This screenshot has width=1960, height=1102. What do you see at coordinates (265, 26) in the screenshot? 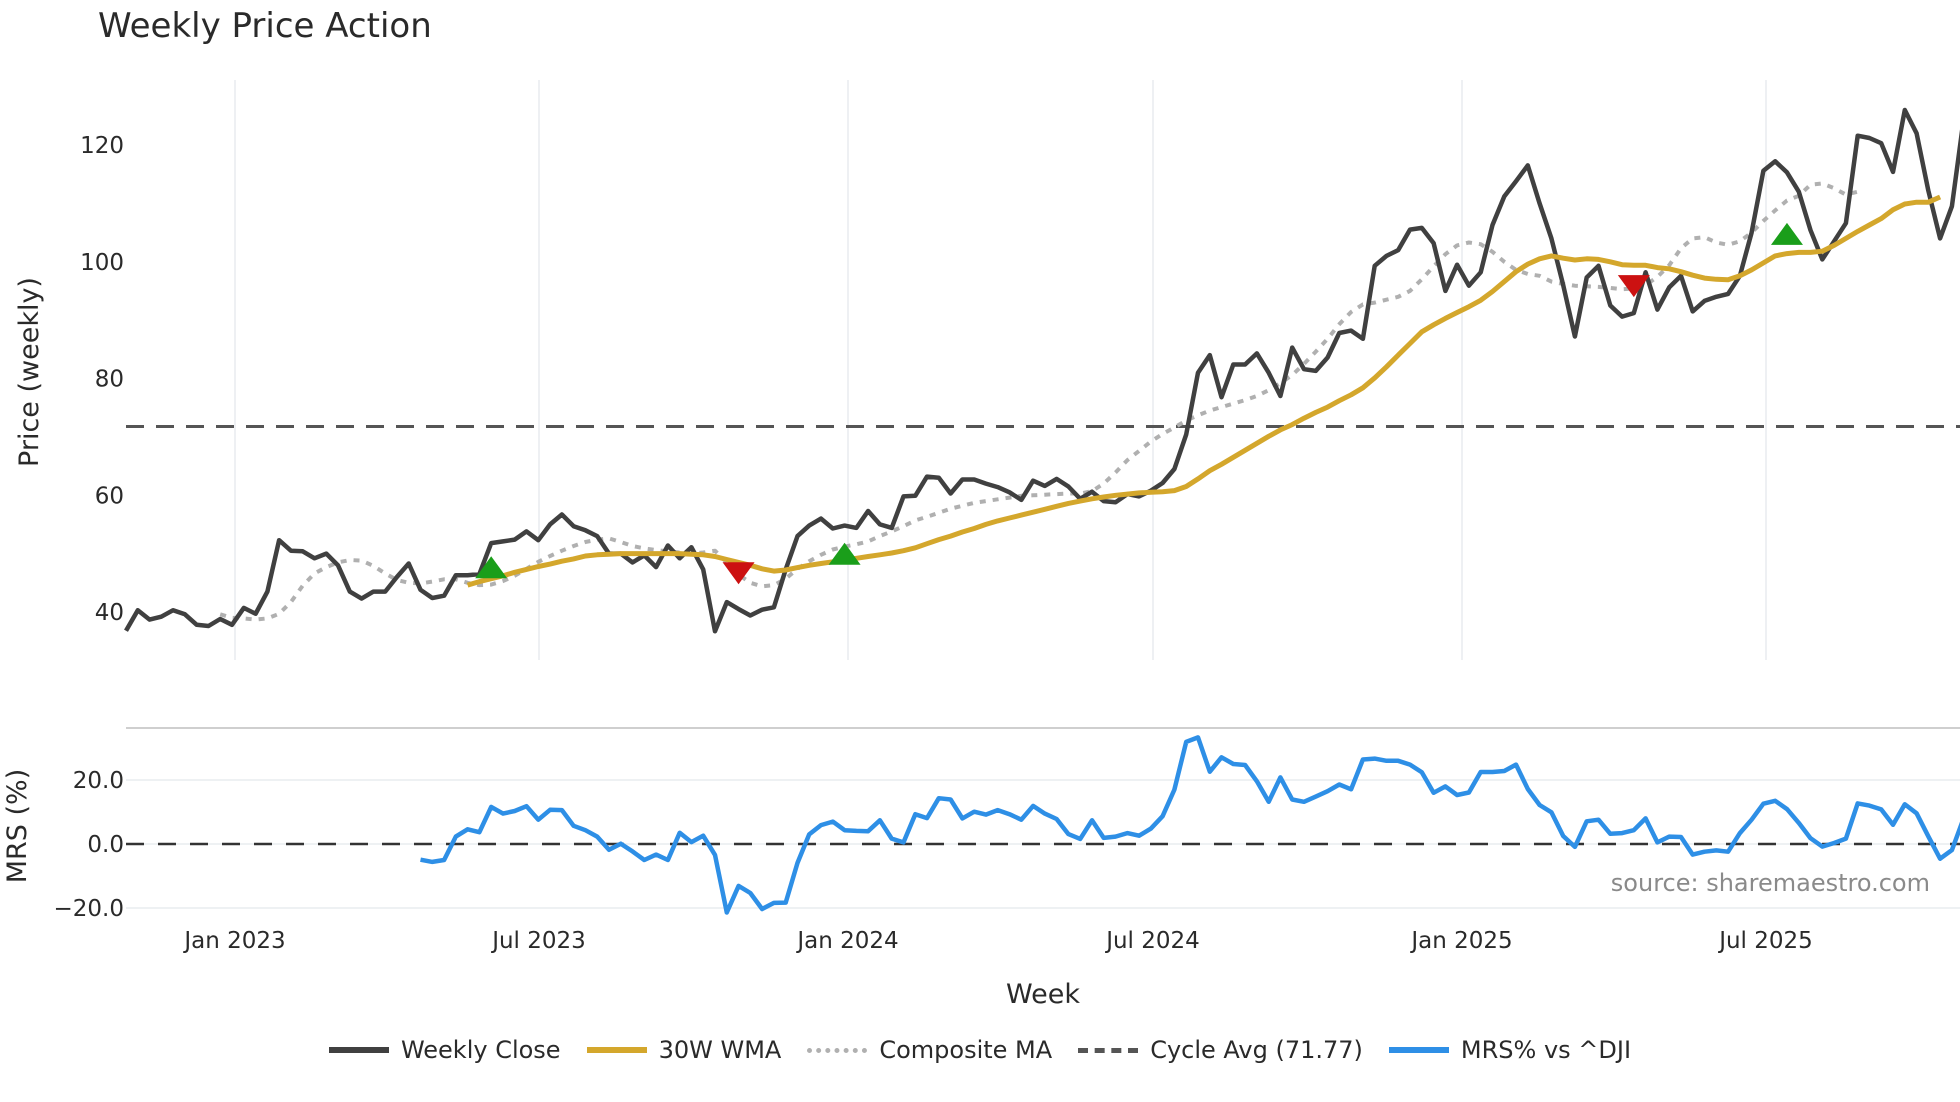
I see `chart-title: Weekly Price Action` at bounding box center [265, 26].